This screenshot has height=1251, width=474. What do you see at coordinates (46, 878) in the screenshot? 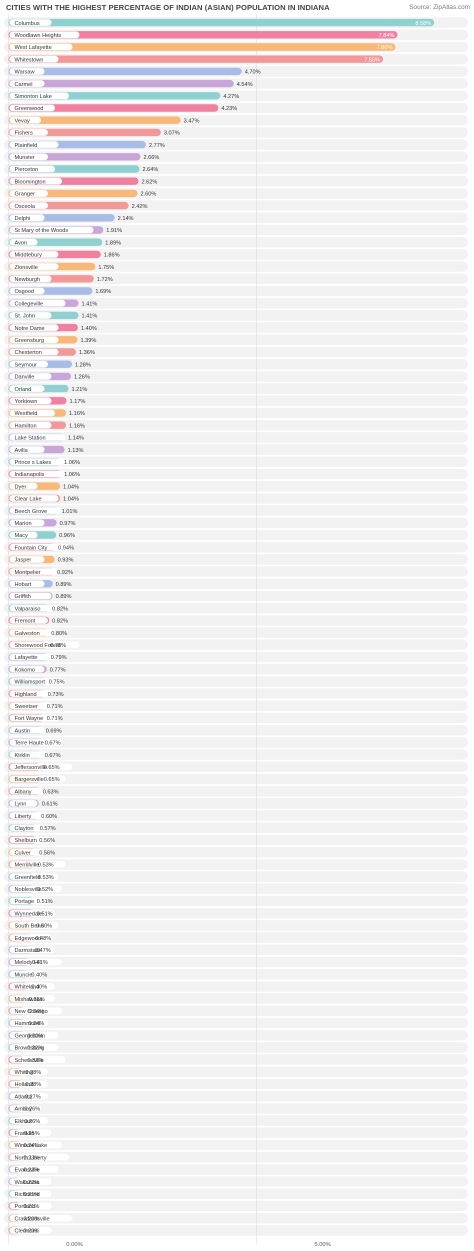
I see `value-label: 0.53%` at bounding box center [46, 878].